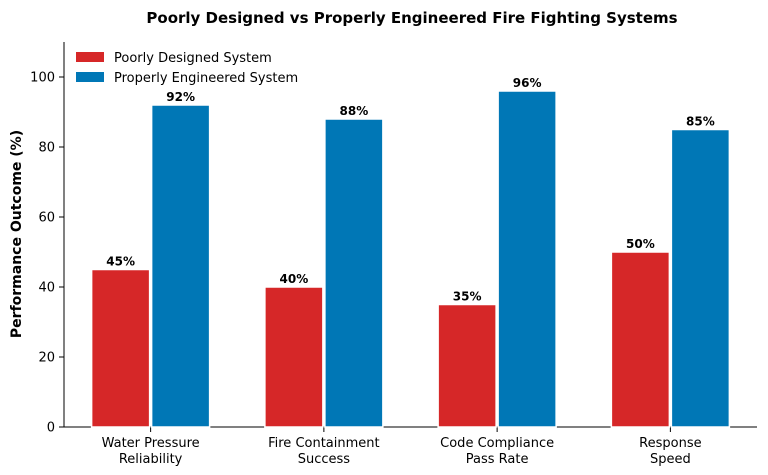 The height and width of the screenshot is (475, 768). Describe the element at coordinates (294, 279) in the screenshot. I see `bar-value-label: 40%` at that location.